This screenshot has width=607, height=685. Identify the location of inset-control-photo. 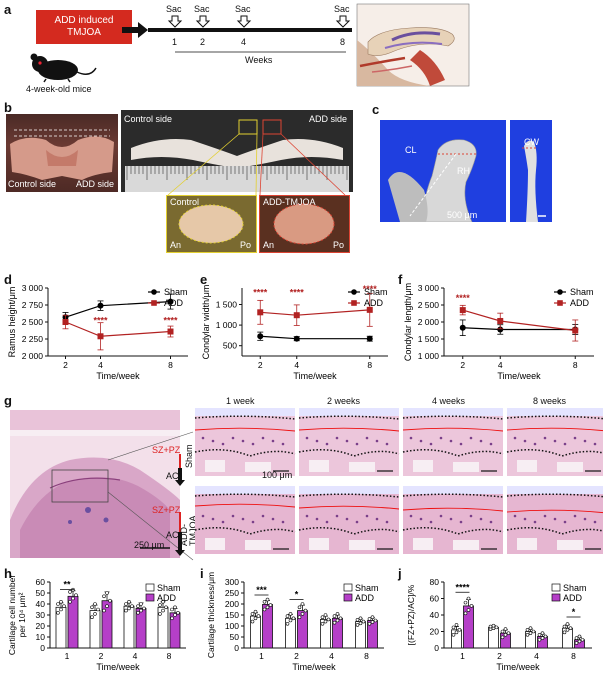
(211, 224).